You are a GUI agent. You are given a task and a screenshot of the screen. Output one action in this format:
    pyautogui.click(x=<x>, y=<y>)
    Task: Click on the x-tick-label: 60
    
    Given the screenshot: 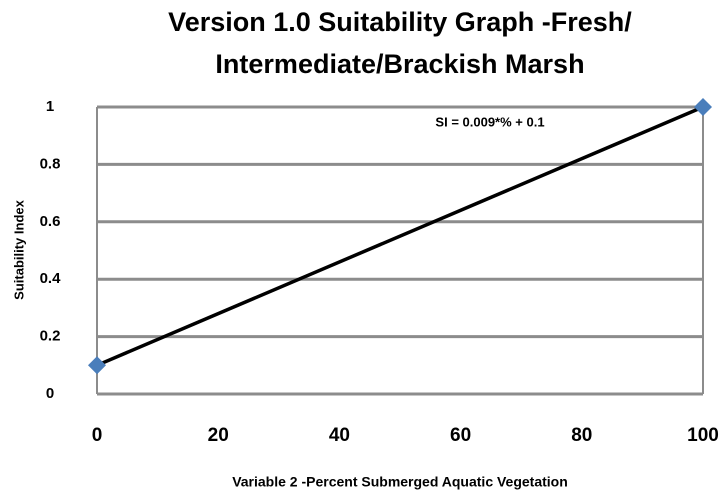 What is the action you would take?
    pyautogui.click(x=460, y=435)
    